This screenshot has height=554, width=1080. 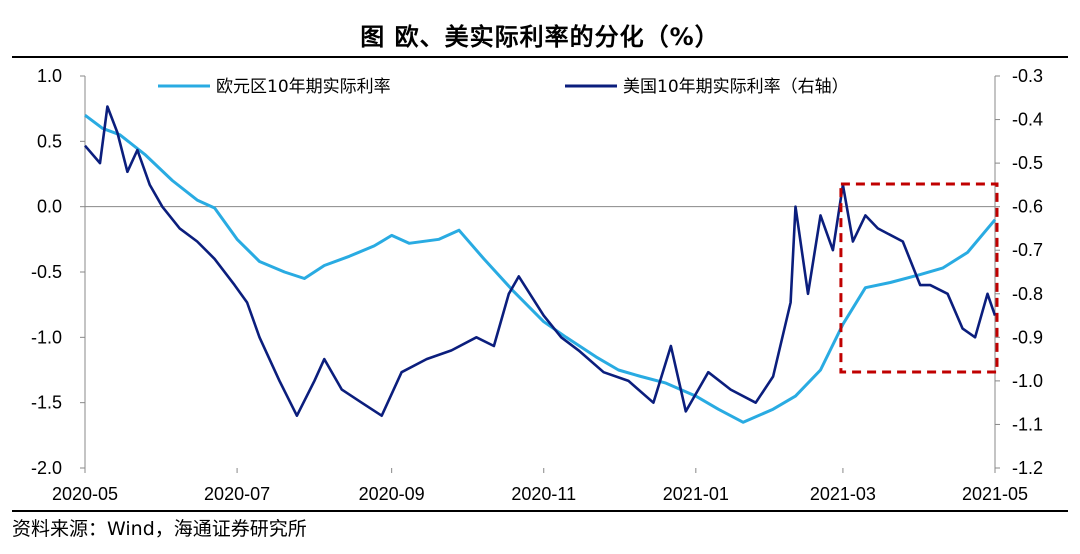 What do you see at coordinates (1027, 294) in the screenshot?
I see `y-right-tick-label: -0.8` at bounding box center [1027, 294].